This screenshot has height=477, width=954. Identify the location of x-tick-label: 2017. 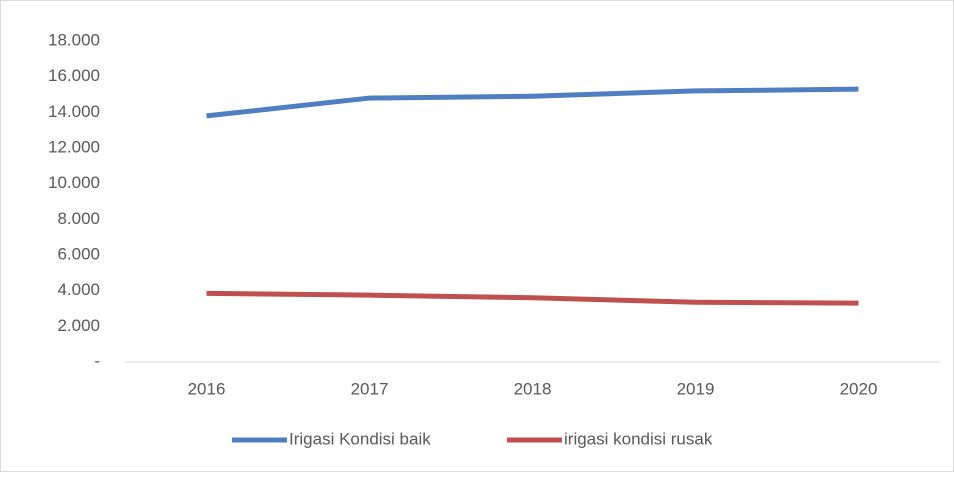
(370, 388).